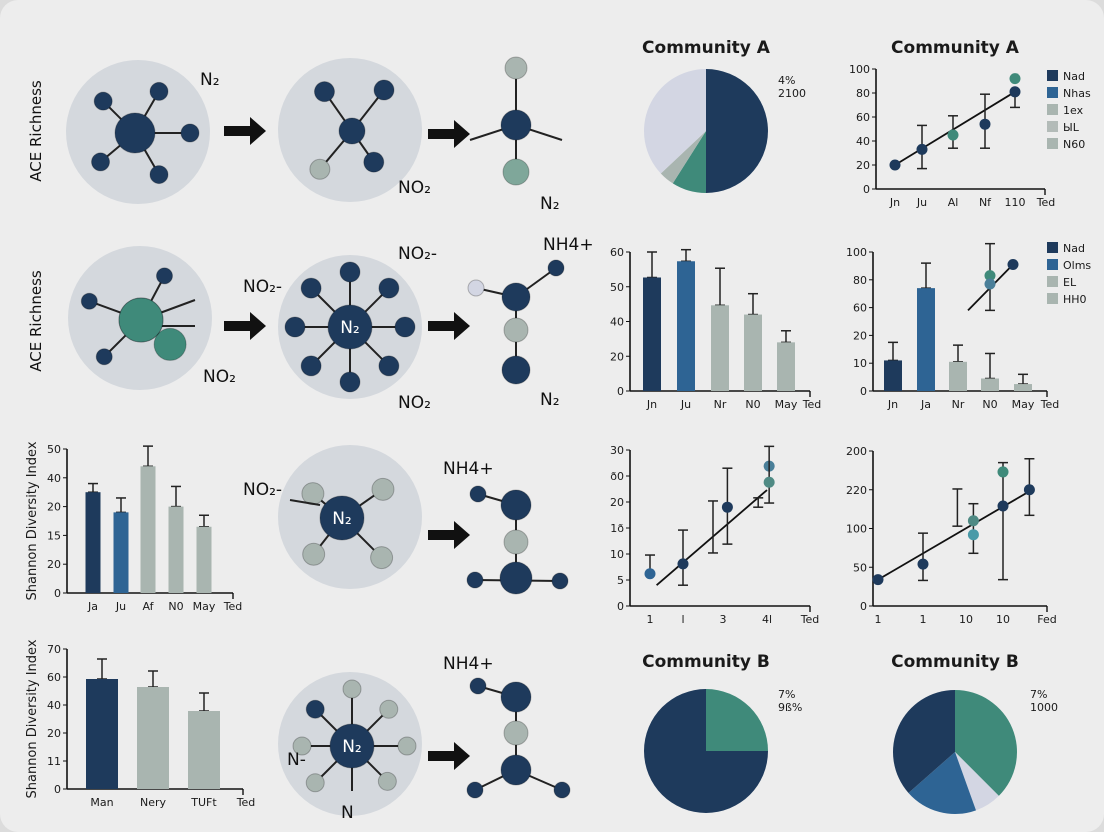  Describe the element at coordinates (863, 93) in the screenshot. I see `y-tick-label: 80` at that location.